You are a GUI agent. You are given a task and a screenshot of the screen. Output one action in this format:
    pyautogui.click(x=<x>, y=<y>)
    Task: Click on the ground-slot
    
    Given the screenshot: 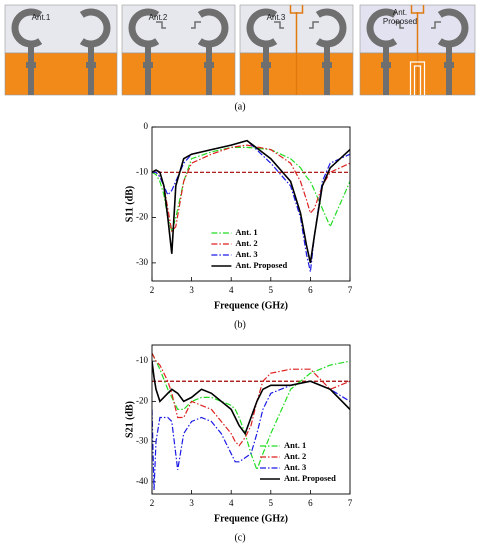 What is the action you would take?
    pyautogui.click(x=417, y=78)
    